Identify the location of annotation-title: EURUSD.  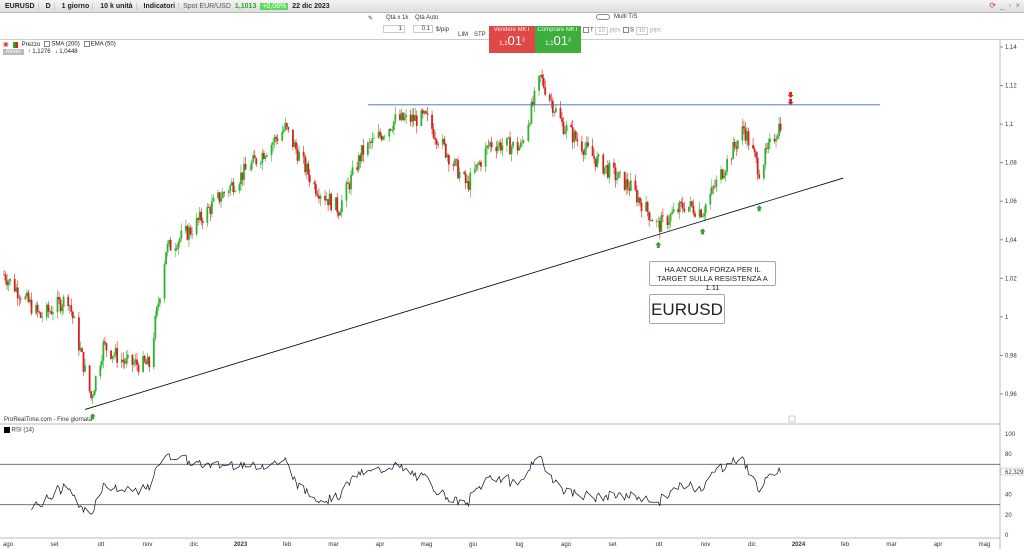
(687, 309).